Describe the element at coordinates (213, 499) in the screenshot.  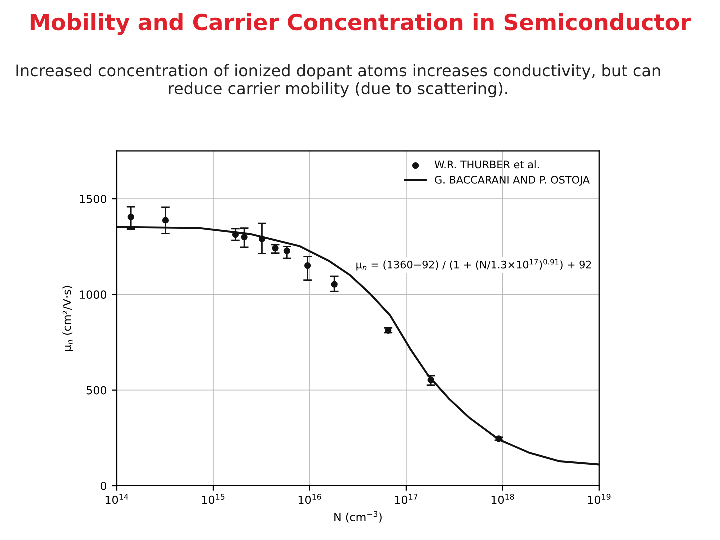
I see `x-tick-label: 10$^{15}$` at that location.